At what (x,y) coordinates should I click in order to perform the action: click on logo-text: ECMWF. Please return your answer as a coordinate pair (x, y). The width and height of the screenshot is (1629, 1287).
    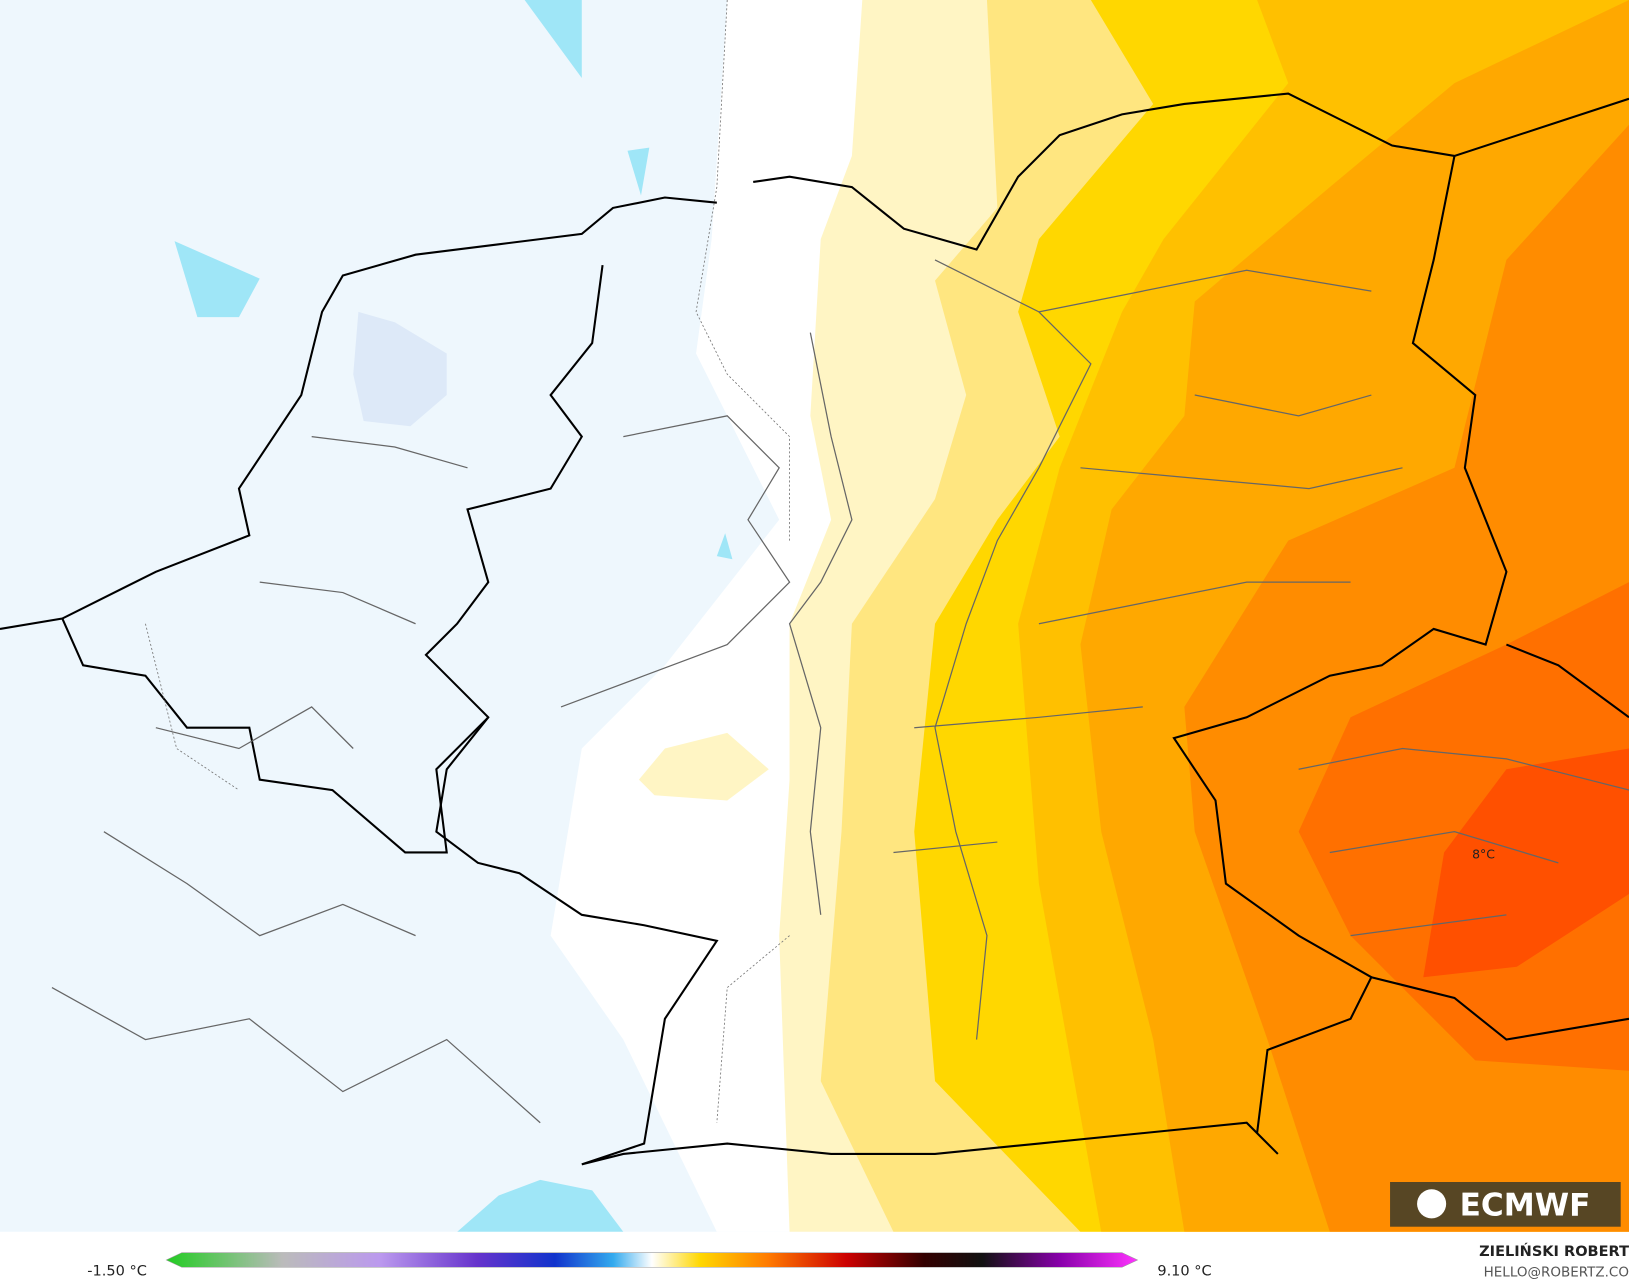
    Looking at the image, I should click on (1525, 1205).